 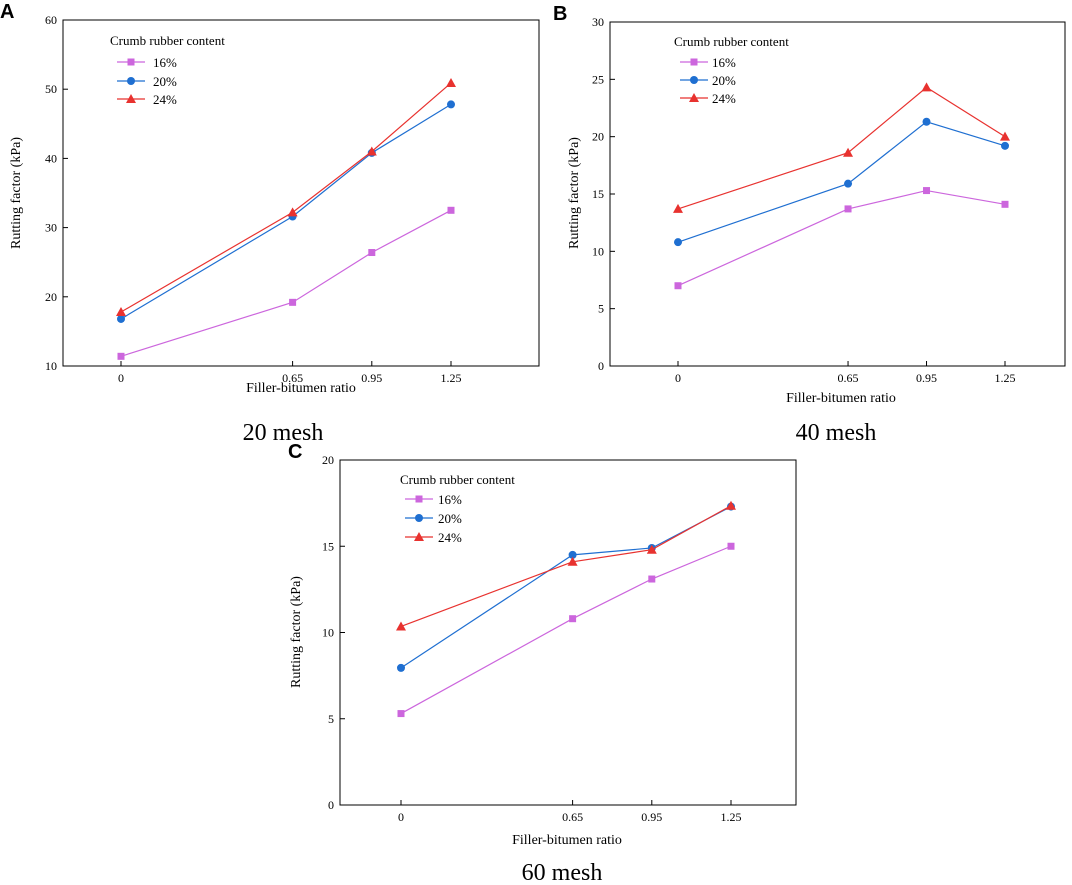 What do you see at coordinates (678, 378) in the screenshot?
I see `panel-b-x-tick-label: 0` at bounding box center [678, 378].